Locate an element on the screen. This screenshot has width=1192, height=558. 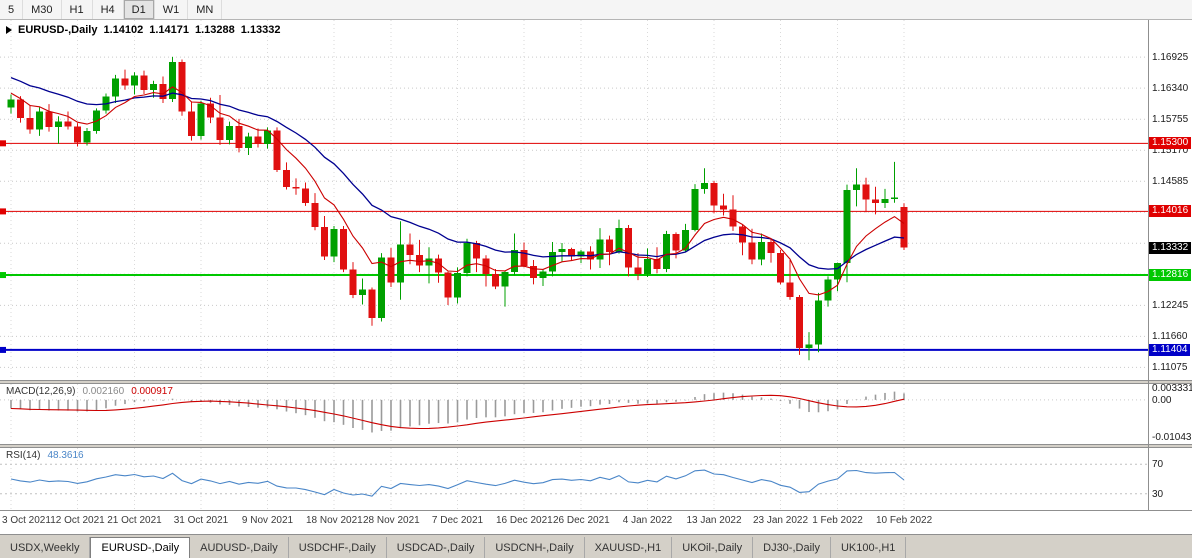
date-tick-label: 21 Oct 2021 is located at coordinates (134, 520).